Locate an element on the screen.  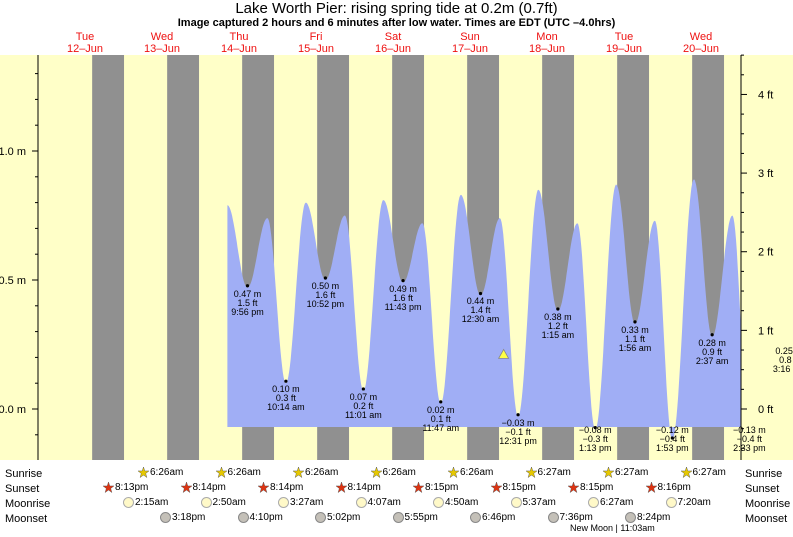
tide-event-label: −0.12 m −0.4 ft 1:53 pm is located at coordinates (672, 439).